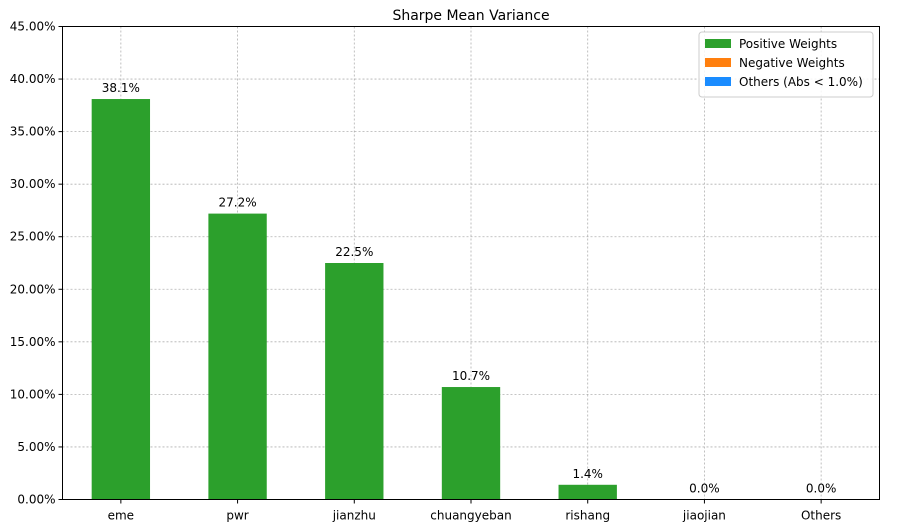  I want to click on y-tick-label: 40.00%, so click(33, 79).